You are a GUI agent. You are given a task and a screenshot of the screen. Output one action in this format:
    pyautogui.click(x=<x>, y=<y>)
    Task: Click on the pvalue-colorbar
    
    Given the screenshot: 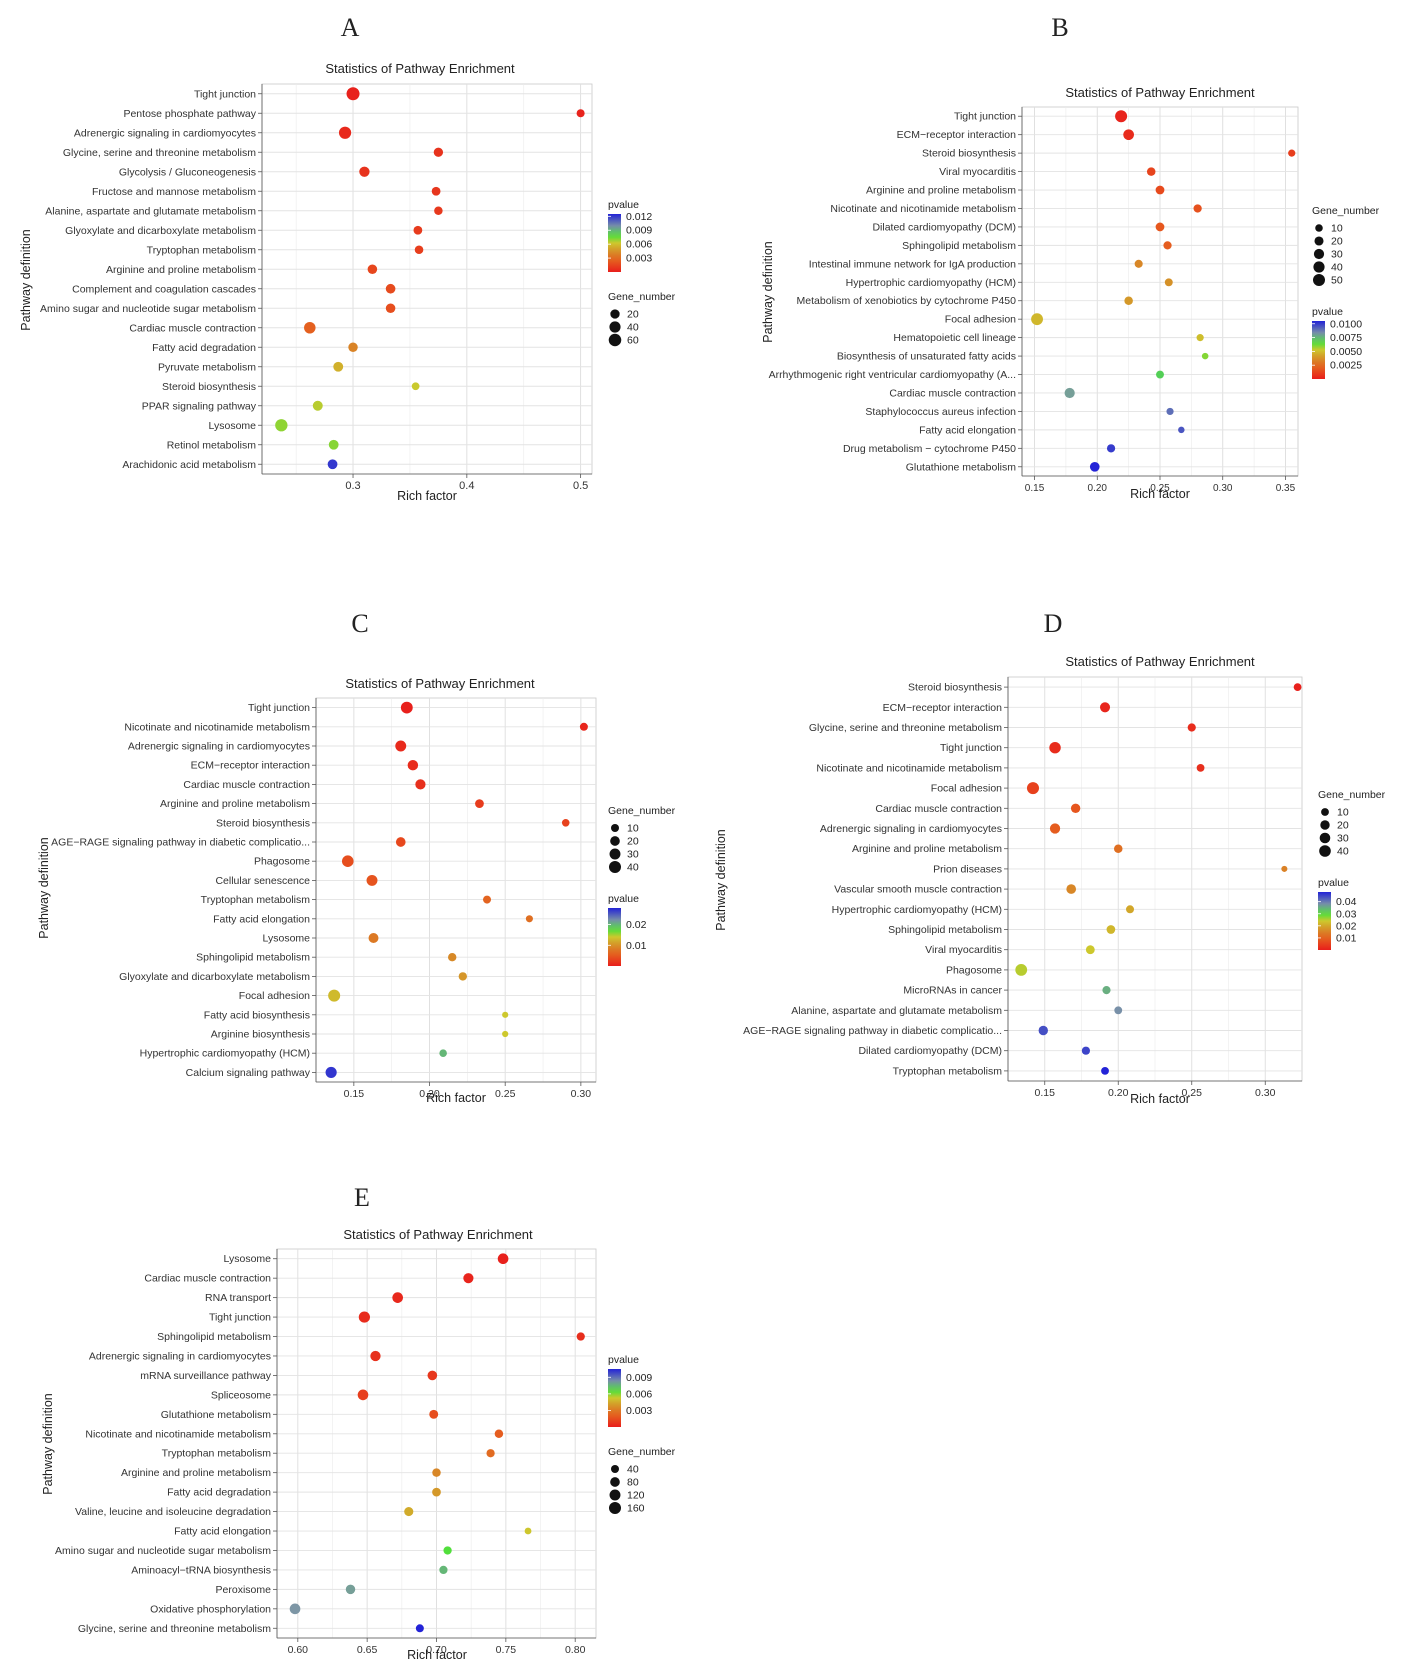 What is the action you would take?
    pyautogui.click(x=1324, y=921)
    